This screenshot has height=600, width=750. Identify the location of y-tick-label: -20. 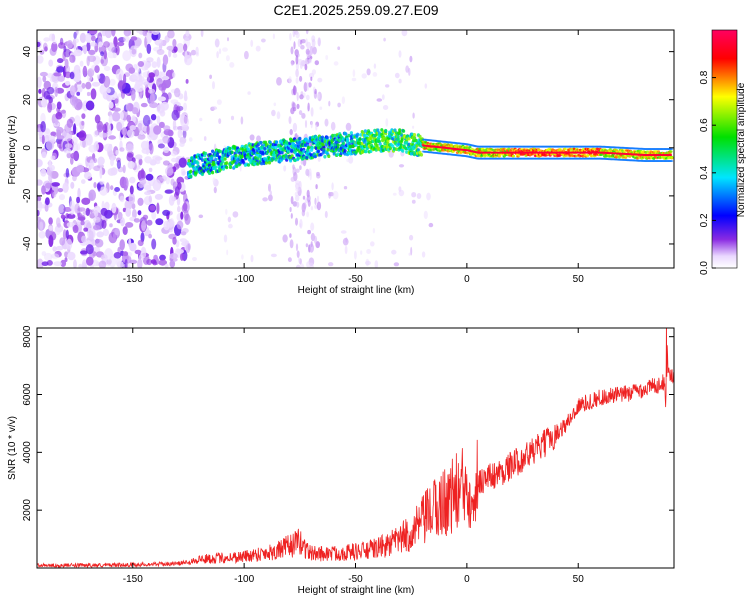
(27, 195).